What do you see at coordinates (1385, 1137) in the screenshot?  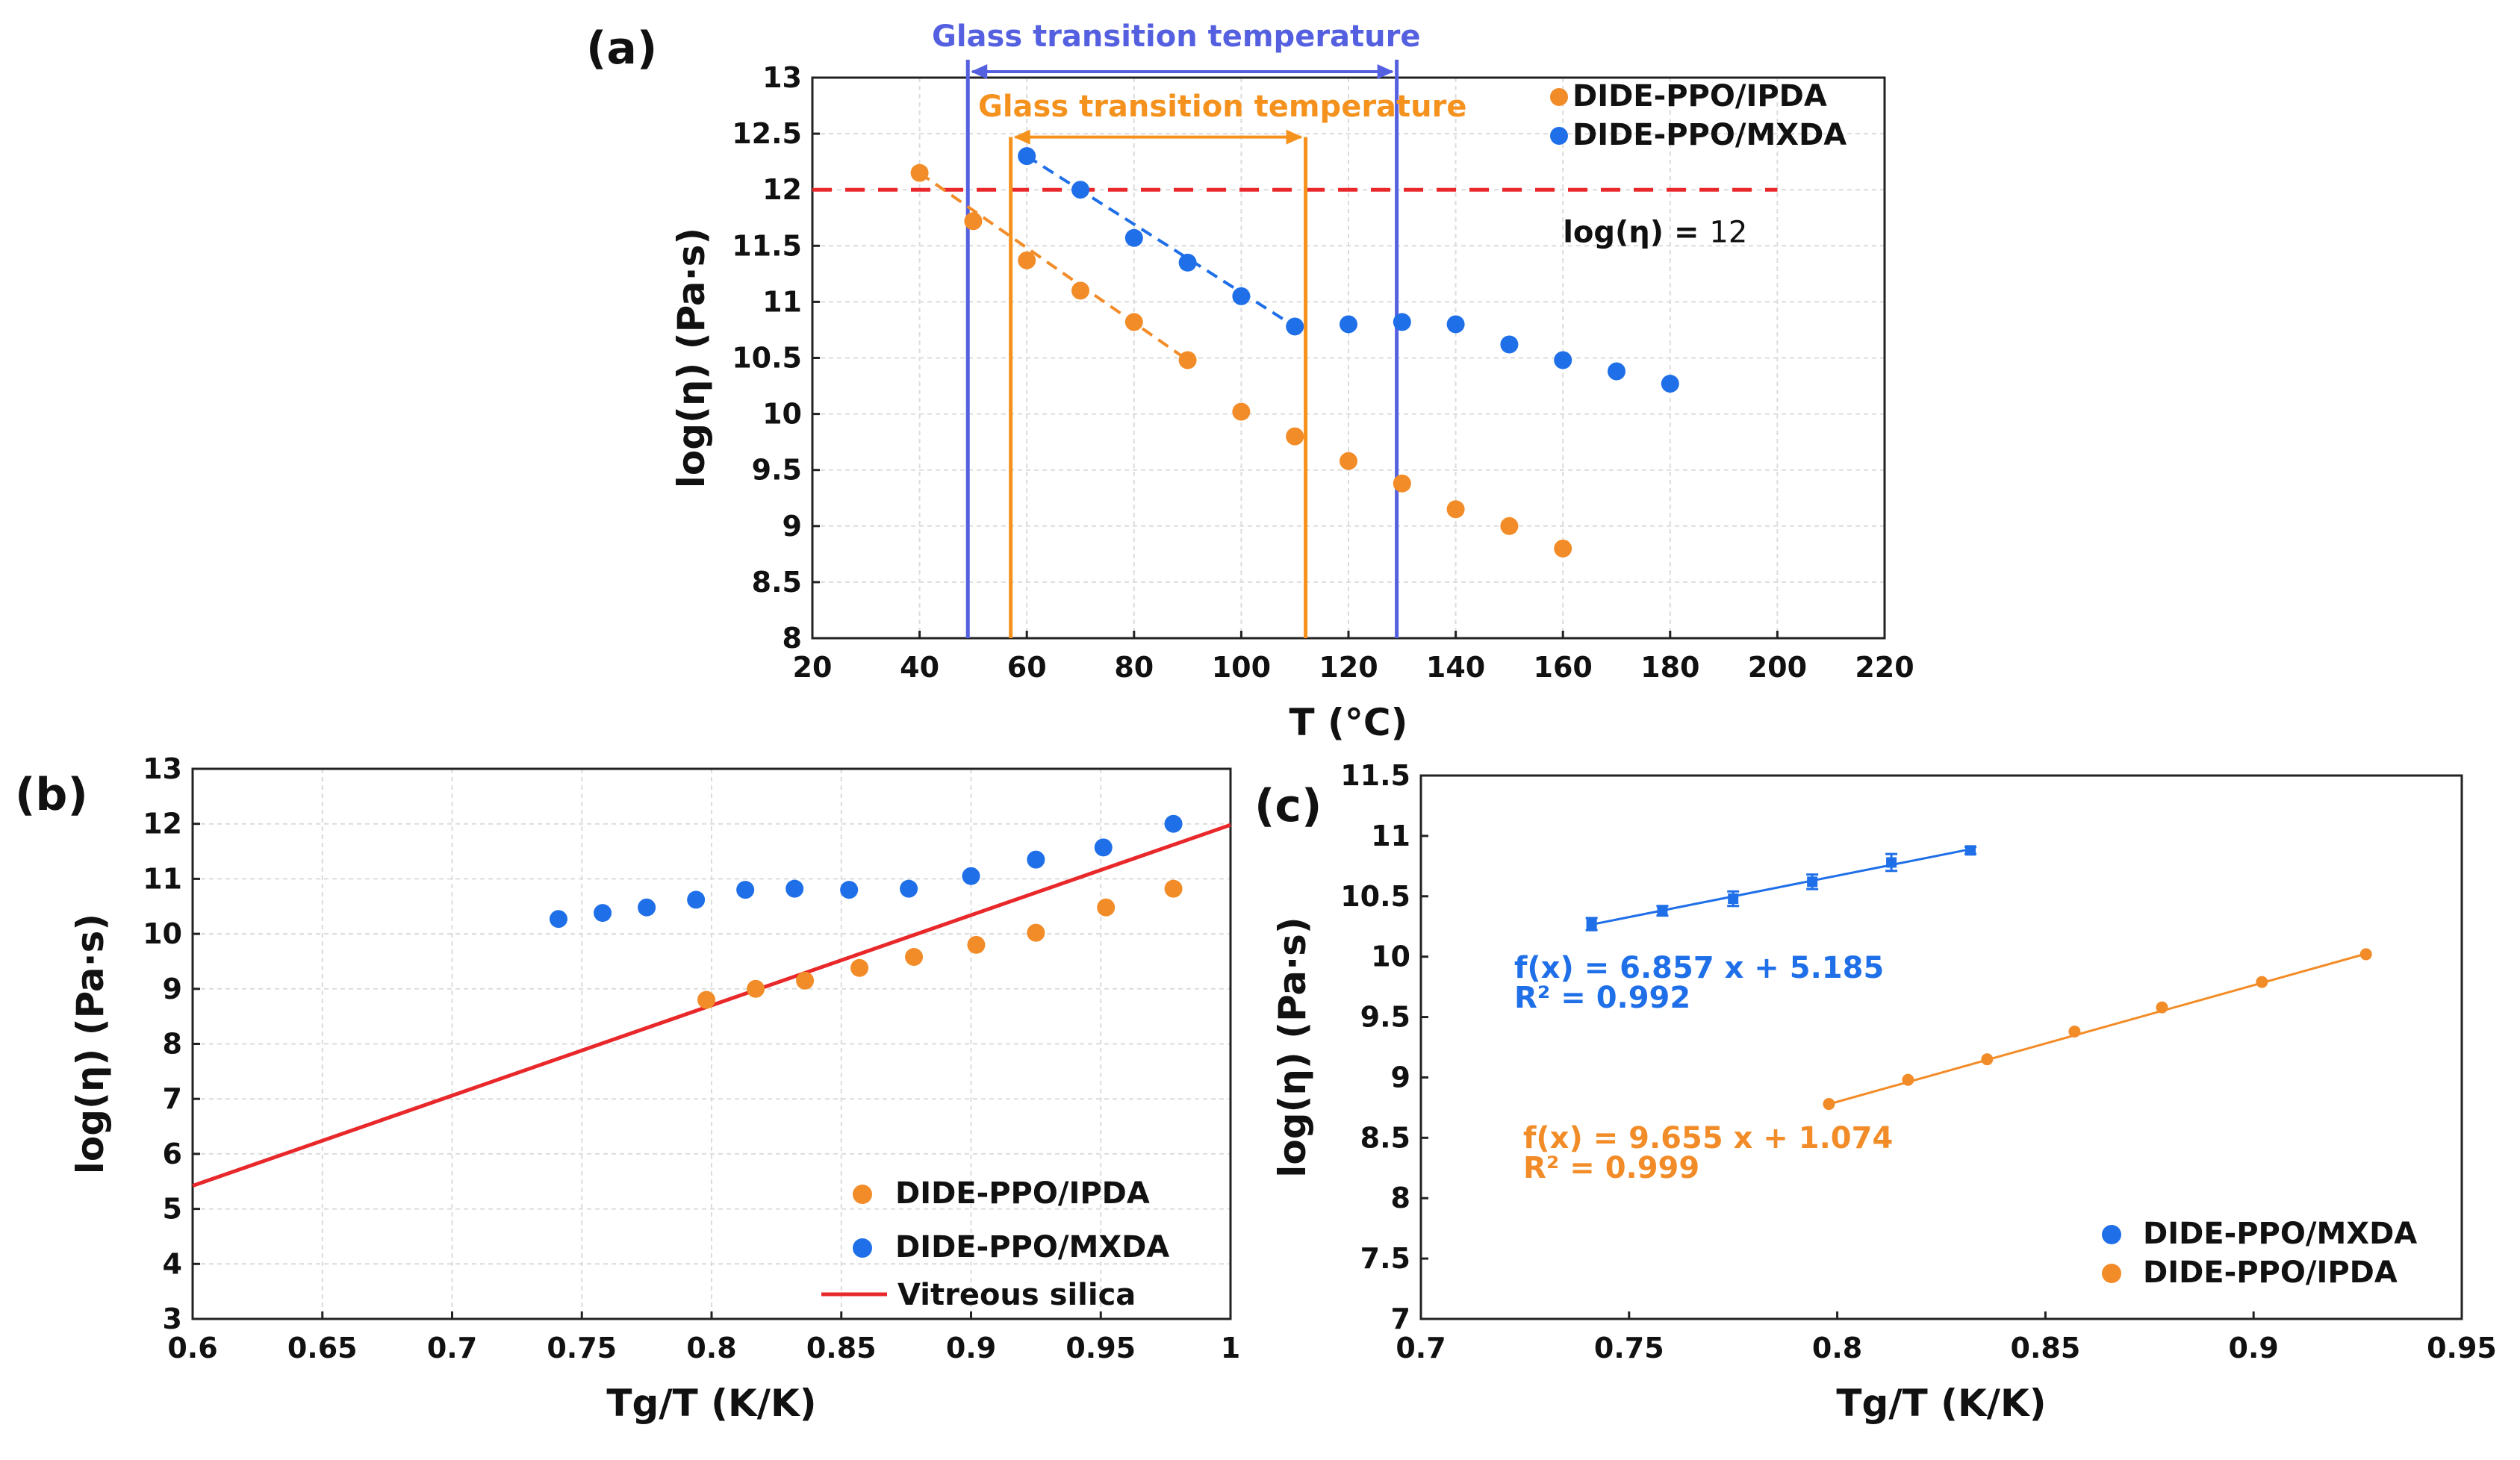 I see `y-tick-label: 8.5` at bounding box center [1385, 1137].